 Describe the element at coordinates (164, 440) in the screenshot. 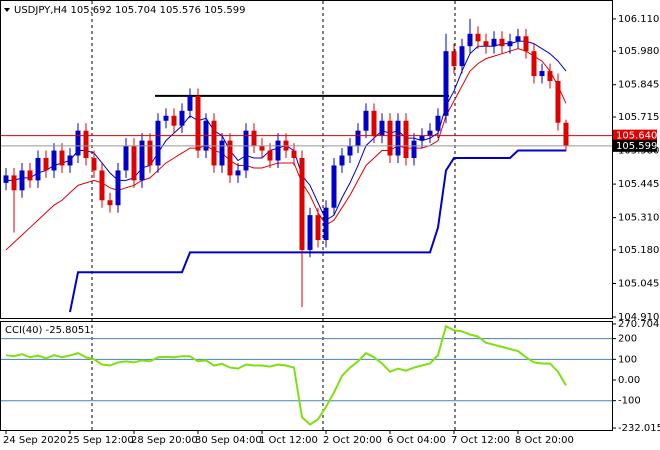

I see `x-tick-label: 28 Sep 20:00` at that location.